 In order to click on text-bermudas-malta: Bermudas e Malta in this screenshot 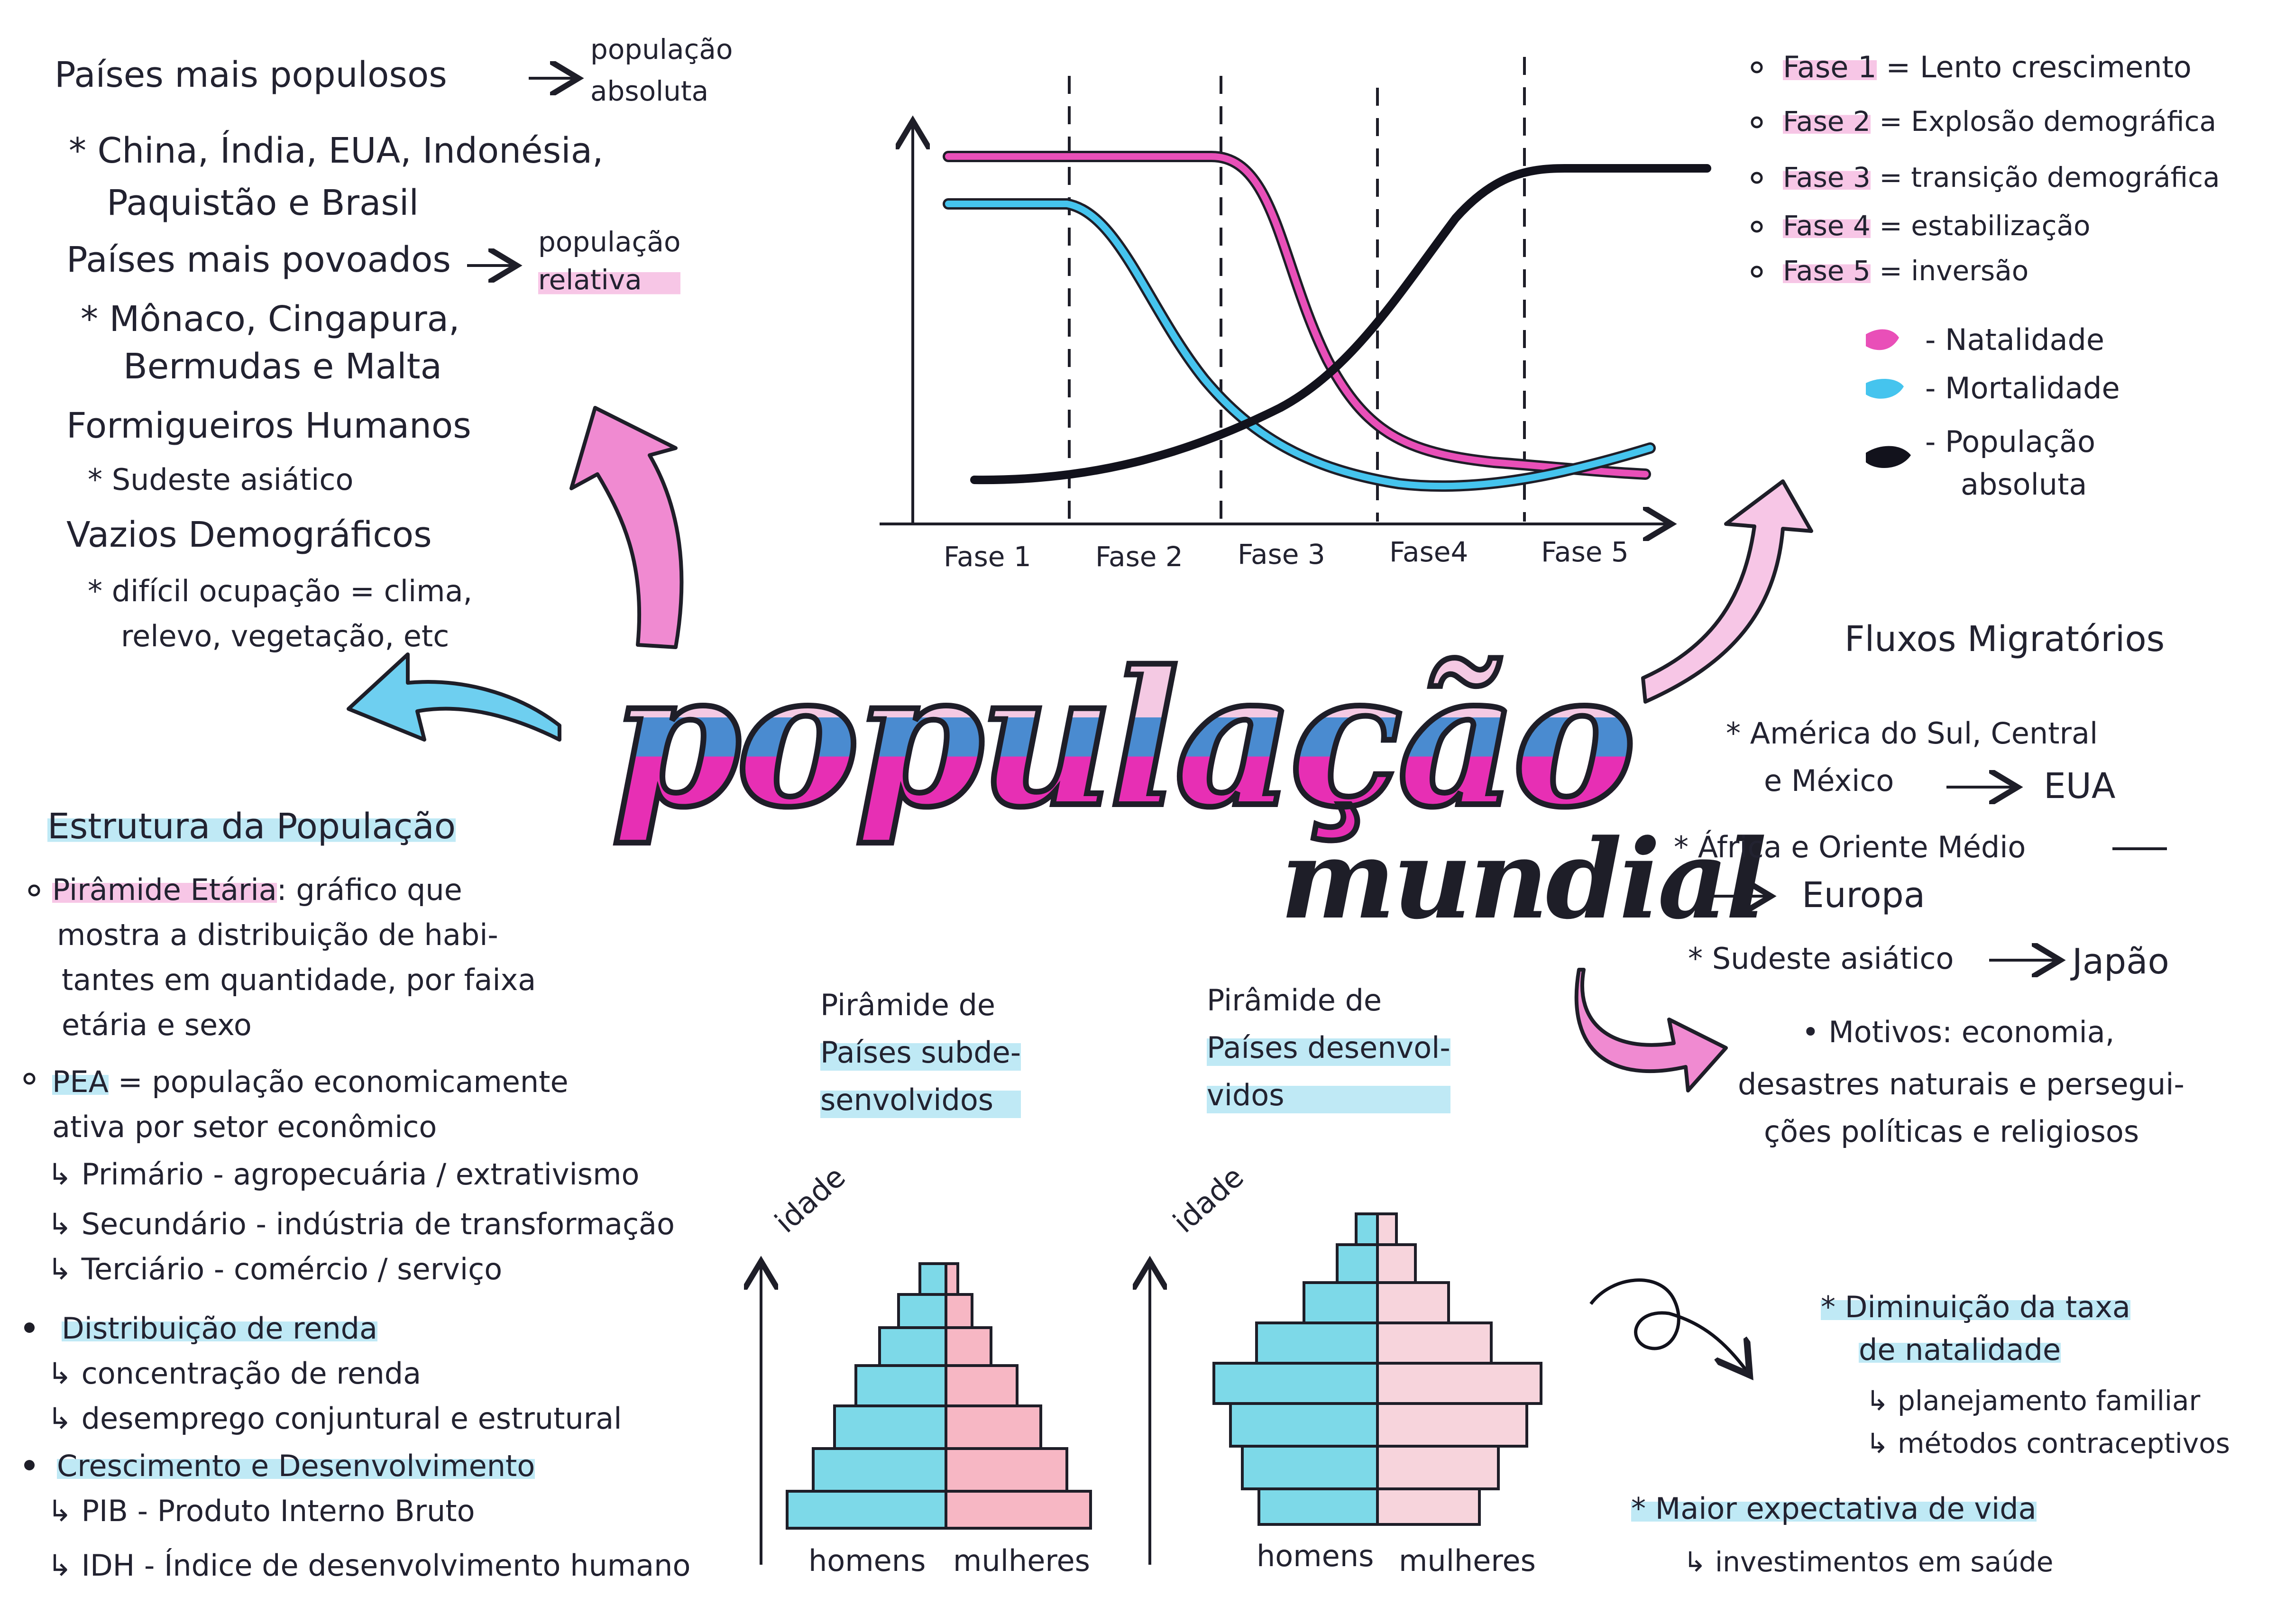, I will do `click(282, 366)`.